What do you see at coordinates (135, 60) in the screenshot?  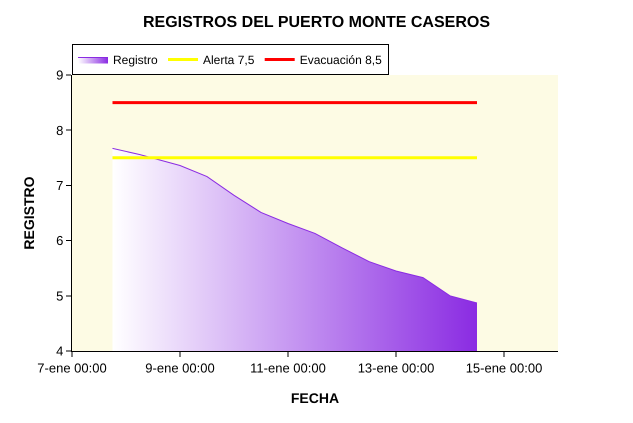 I see `legend-label: Registro` at bounding box center [135, 60].